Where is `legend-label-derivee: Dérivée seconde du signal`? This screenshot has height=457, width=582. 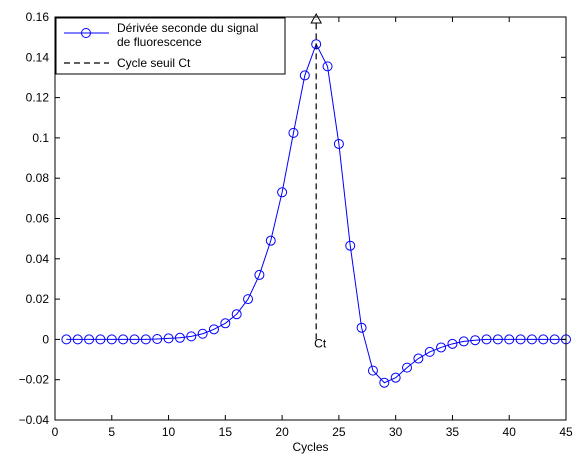
legend-label-derivee: Dérivée seconde du signal is located at coordinates (187, 28).